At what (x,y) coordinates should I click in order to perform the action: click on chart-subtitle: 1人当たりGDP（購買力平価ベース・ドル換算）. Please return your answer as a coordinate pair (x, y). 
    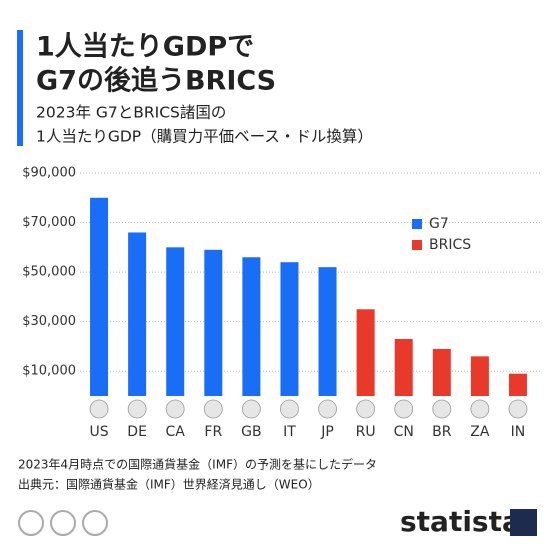
    Looking at the image, I should click on (204, 136).